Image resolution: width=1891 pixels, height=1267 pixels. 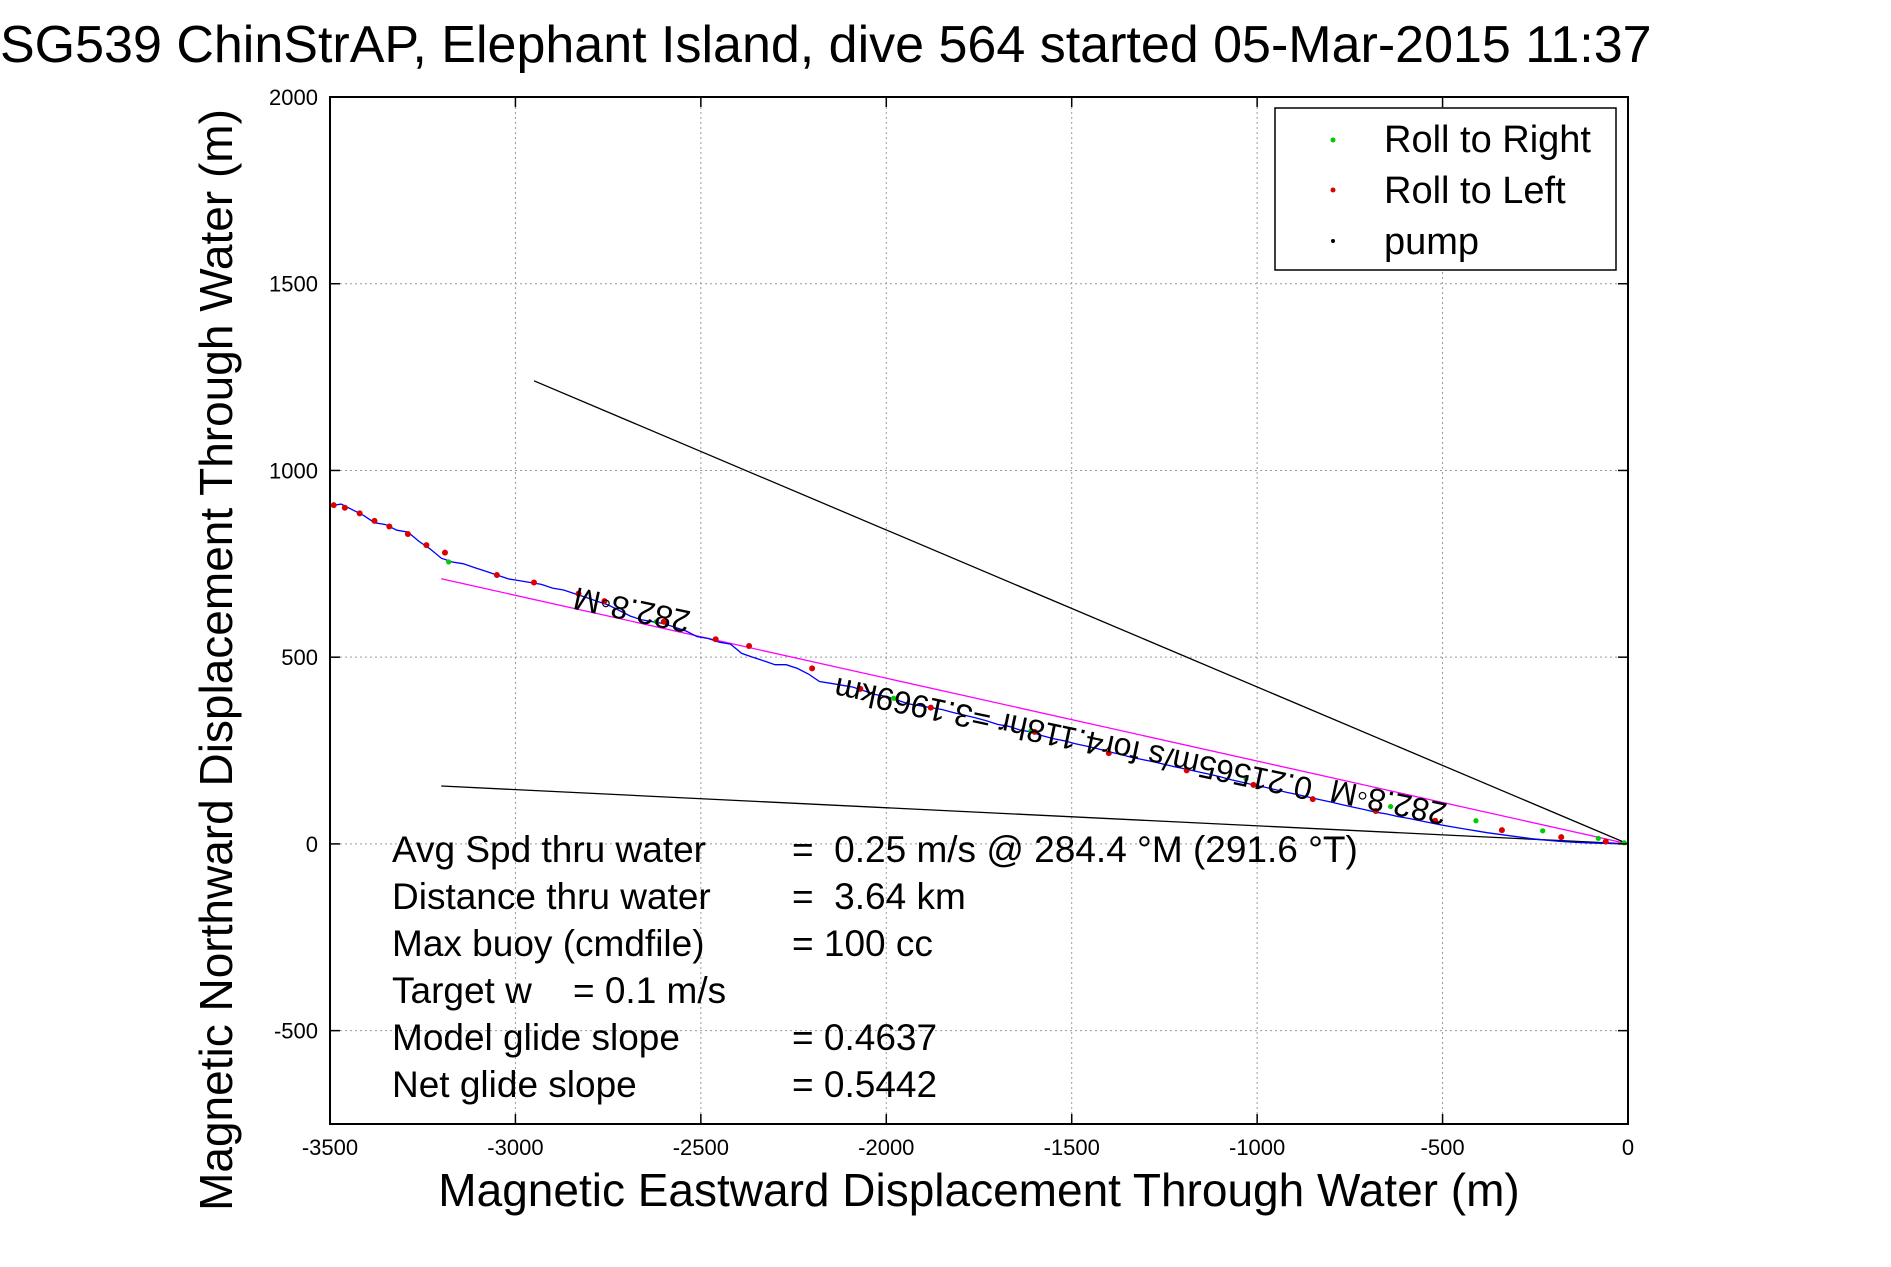 What do you see at coordinates (864, 1037) in the screenshot?
I see `stat-value: = 0.4637` at bounding box center [864, 1037].